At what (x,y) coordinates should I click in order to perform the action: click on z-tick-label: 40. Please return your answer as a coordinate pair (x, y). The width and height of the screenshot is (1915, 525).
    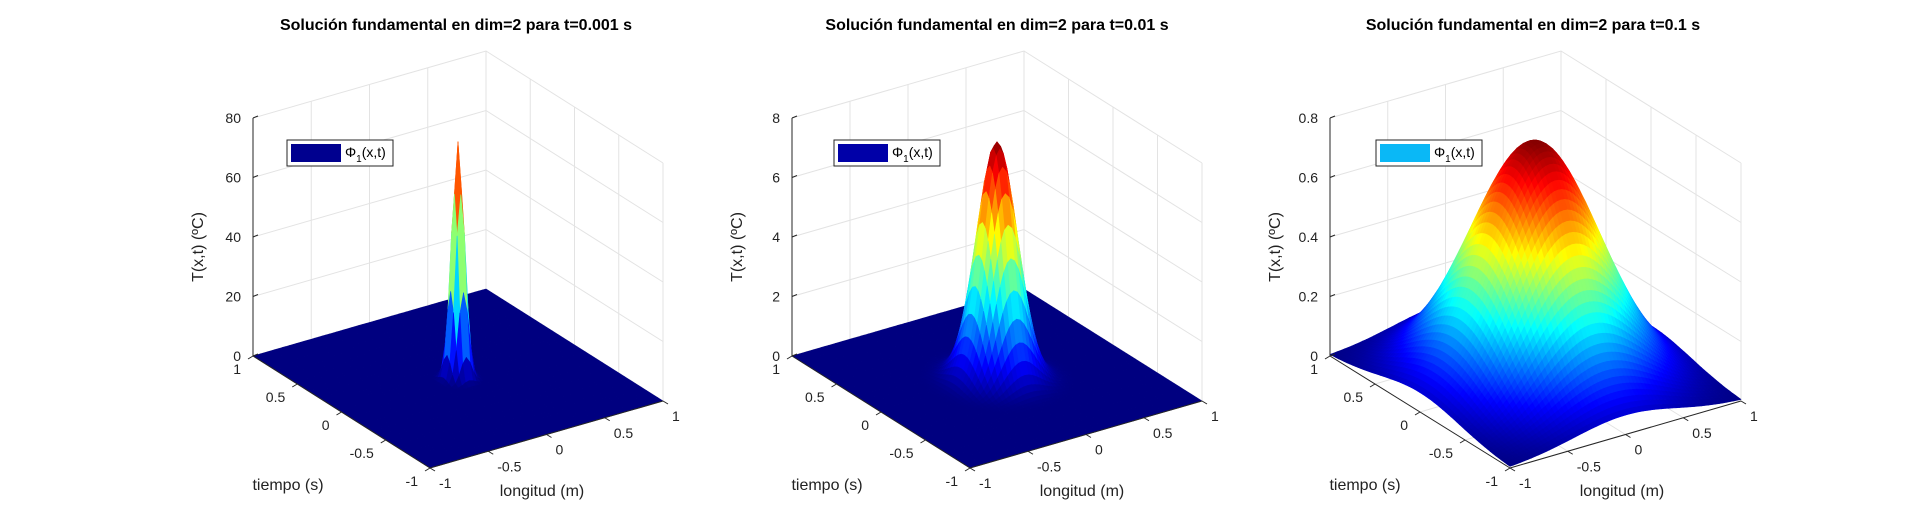
    Looking at the image, I should click on (233, 237).